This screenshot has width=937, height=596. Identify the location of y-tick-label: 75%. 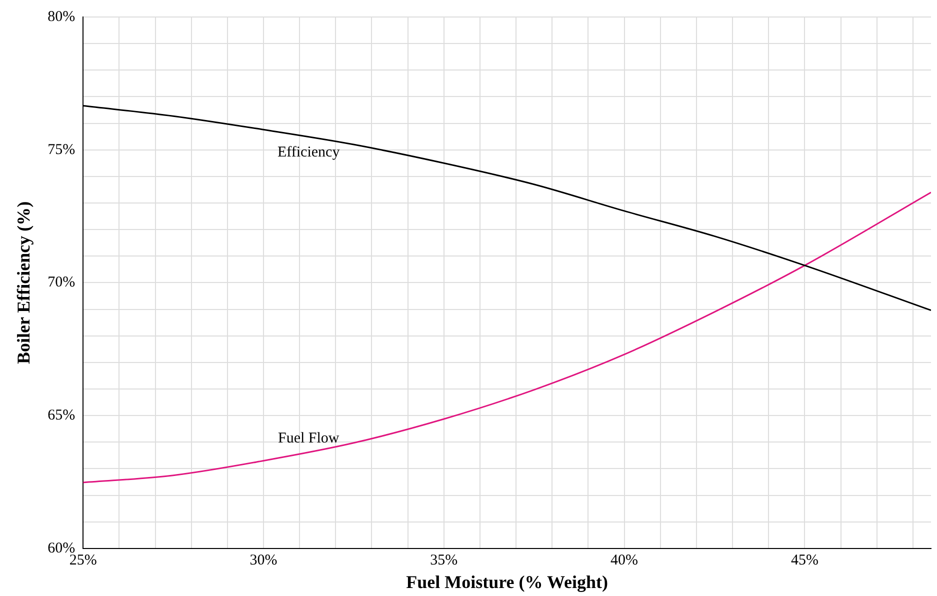
(62, 150).